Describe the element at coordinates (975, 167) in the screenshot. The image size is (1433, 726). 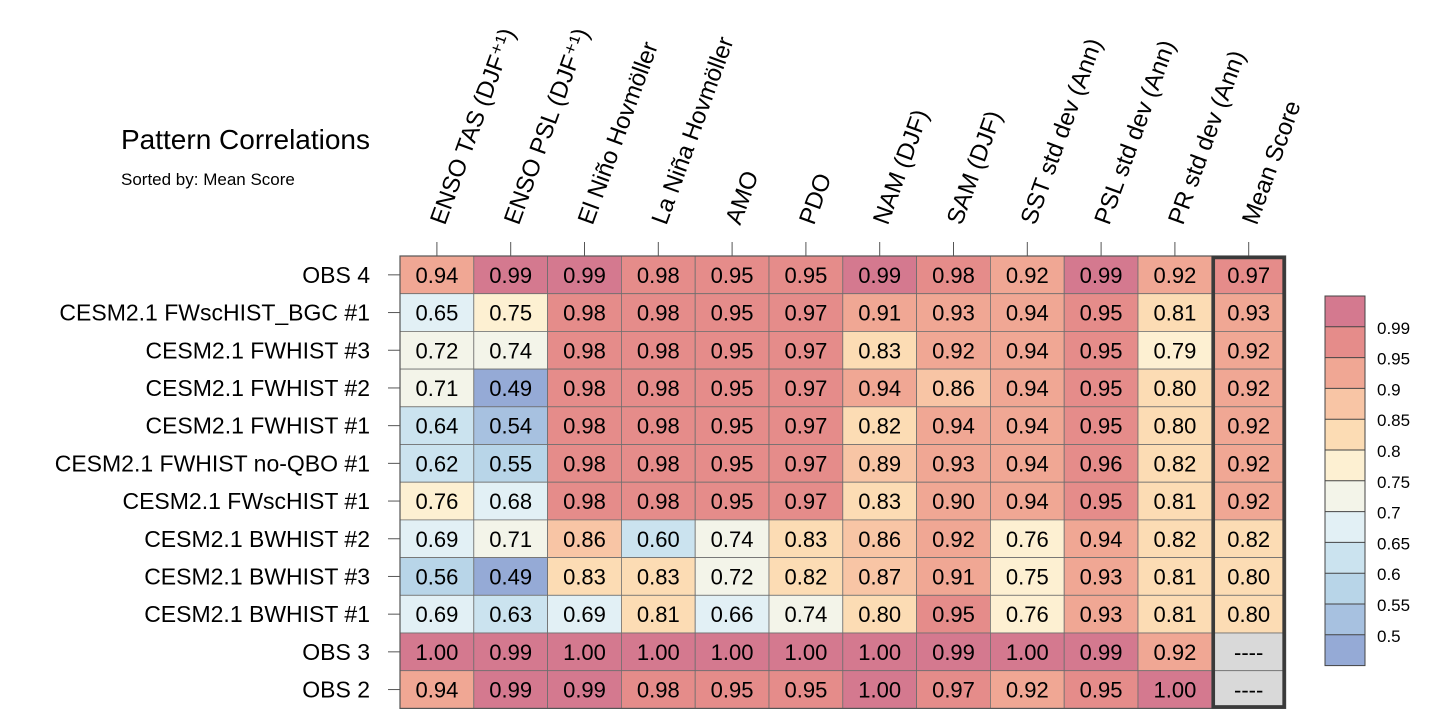
I see `column-label: SAM (DJF)` at that location.